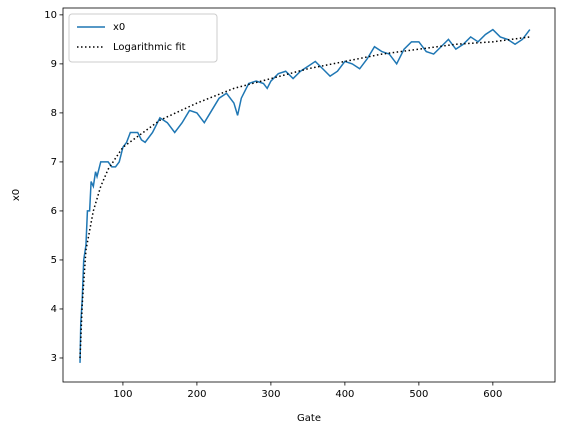  What do you see at coordinates (309, 418) in the screenshot?
I see `x-axis-label: Gate` at bounding box center [309, 418].